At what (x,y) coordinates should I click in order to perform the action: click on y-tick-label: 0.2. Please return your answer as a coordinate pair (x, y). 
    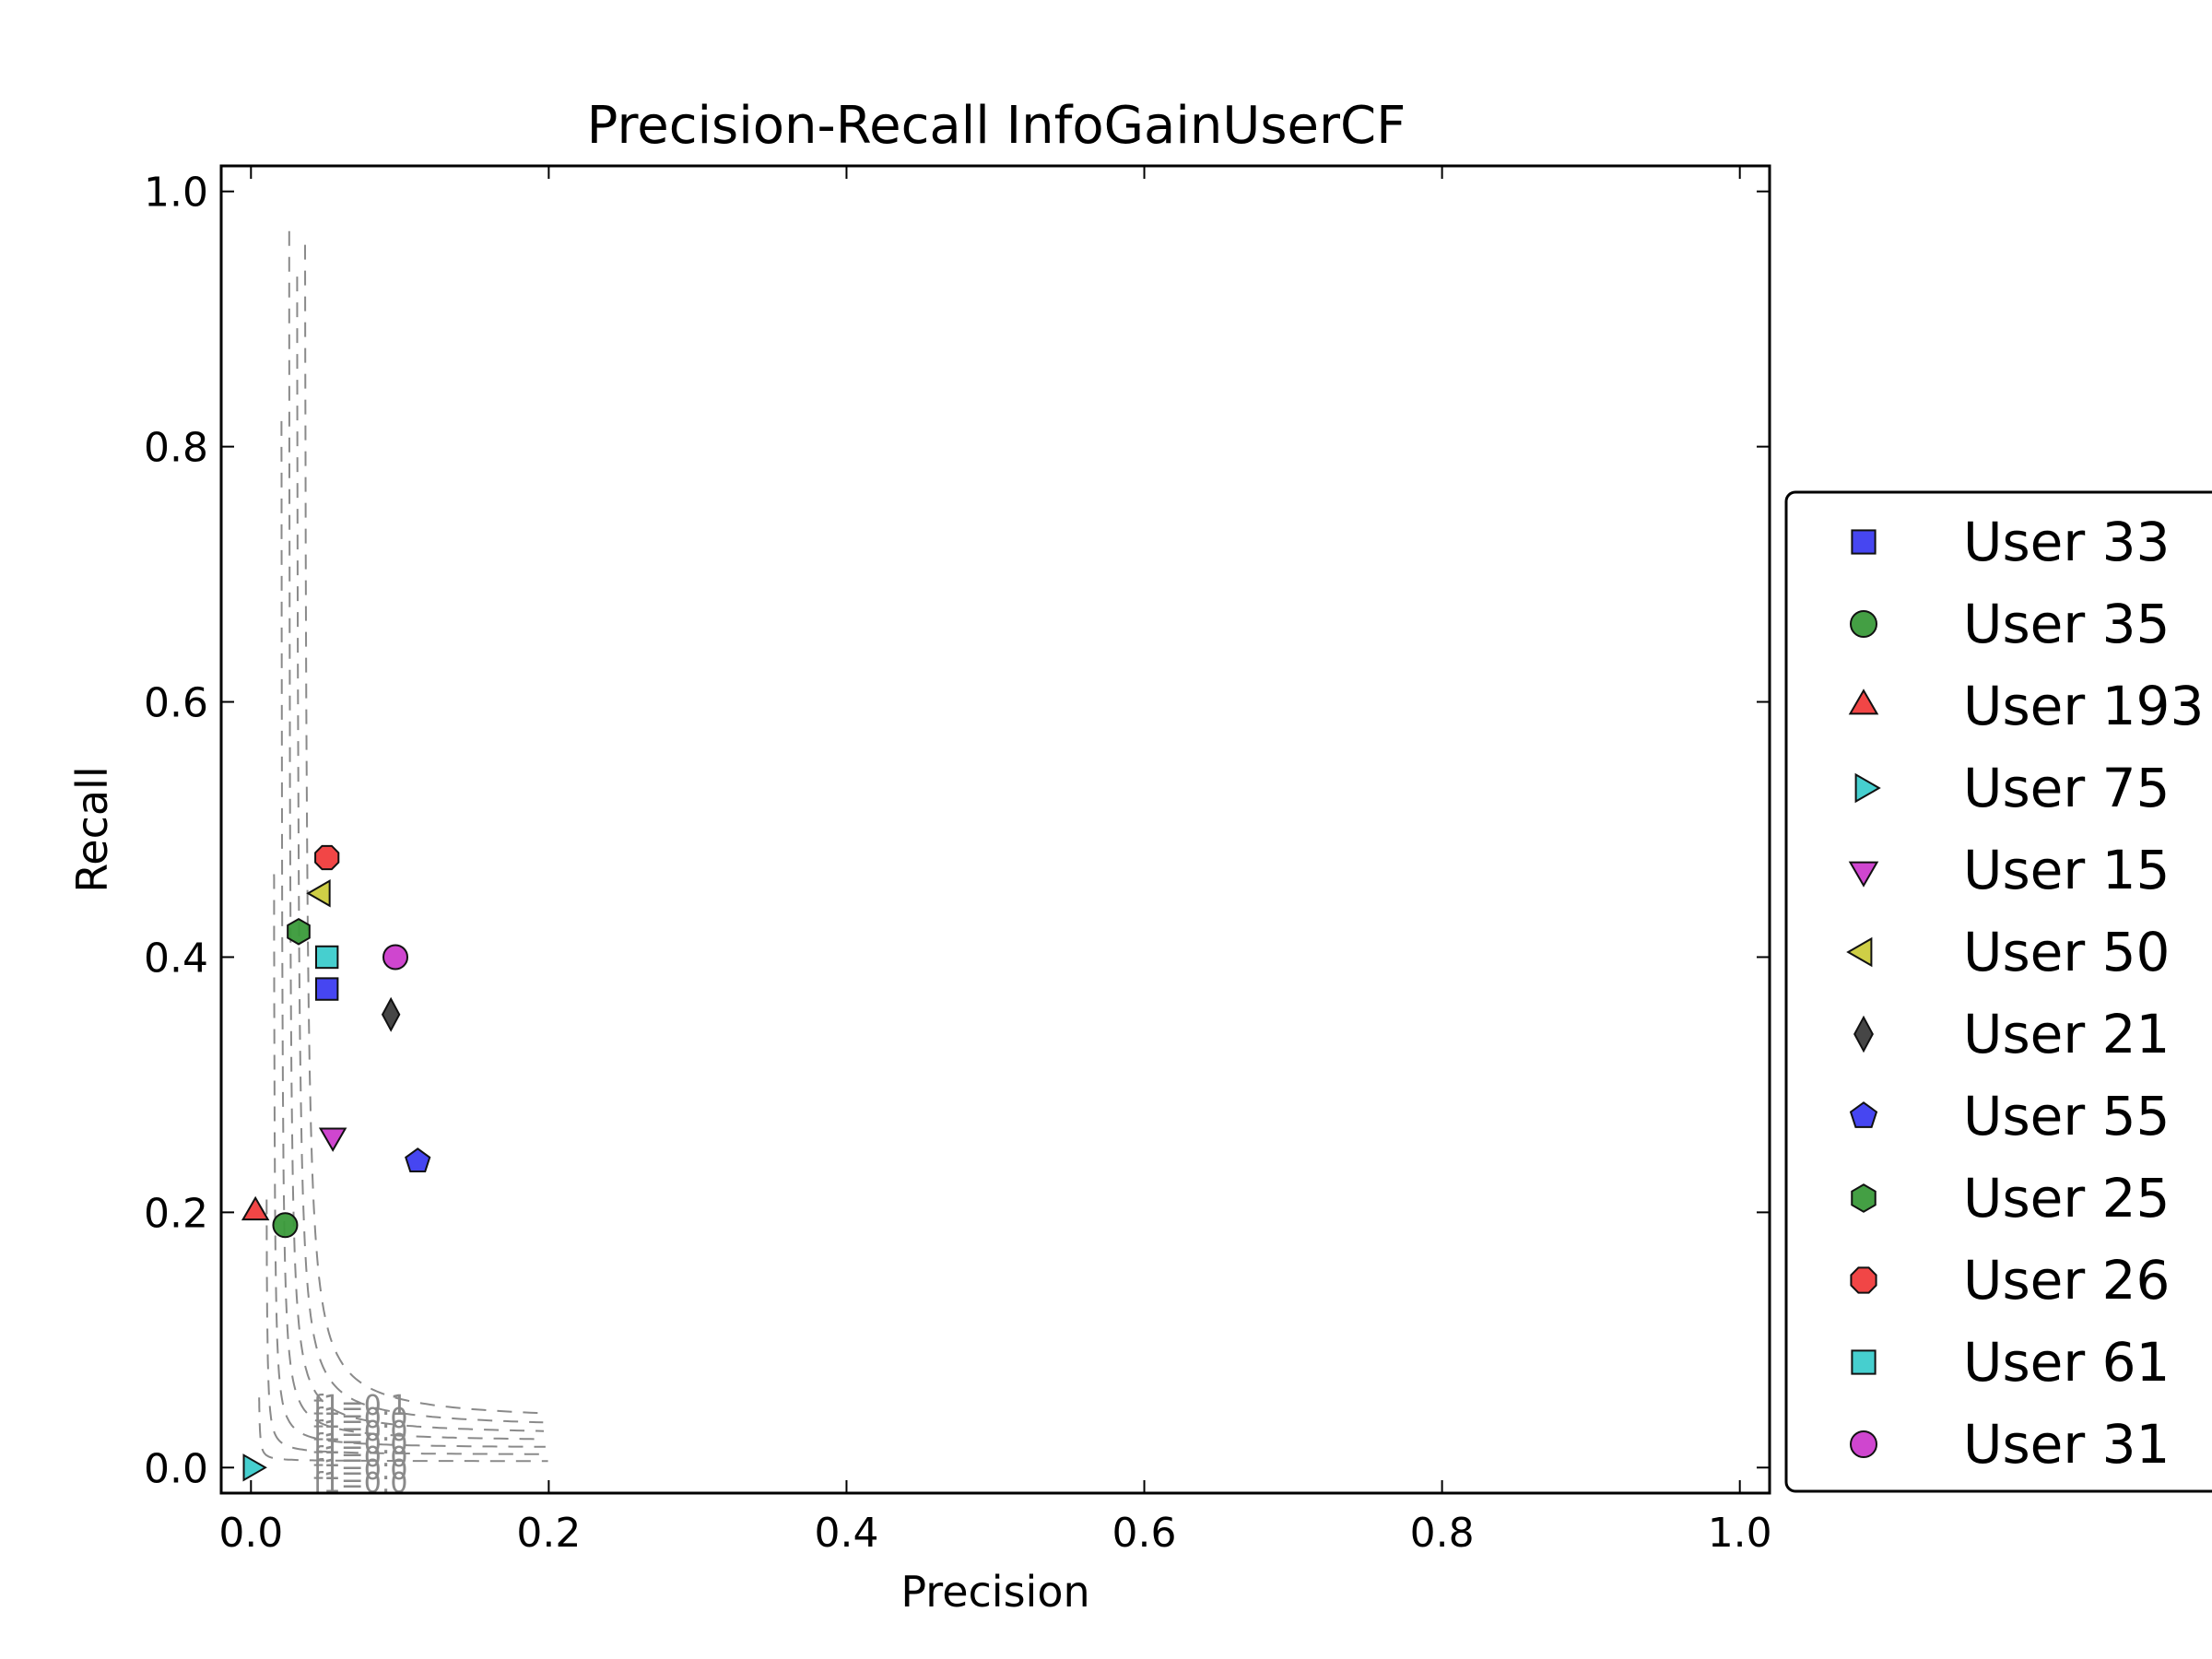
    Looking at the image, I should click on (176, 1213).